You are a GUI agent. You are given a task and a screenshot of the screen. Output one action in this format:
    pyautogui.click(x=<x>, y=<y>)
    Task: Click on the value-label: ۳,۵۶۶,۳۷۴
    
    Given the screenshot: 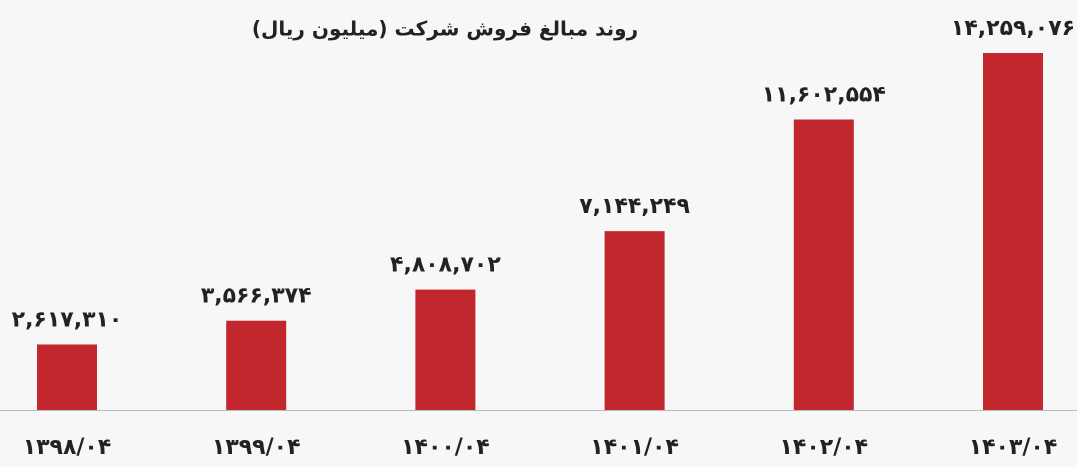 What is the action you would take?
    pyautogui.click(x=256, y=296)
    